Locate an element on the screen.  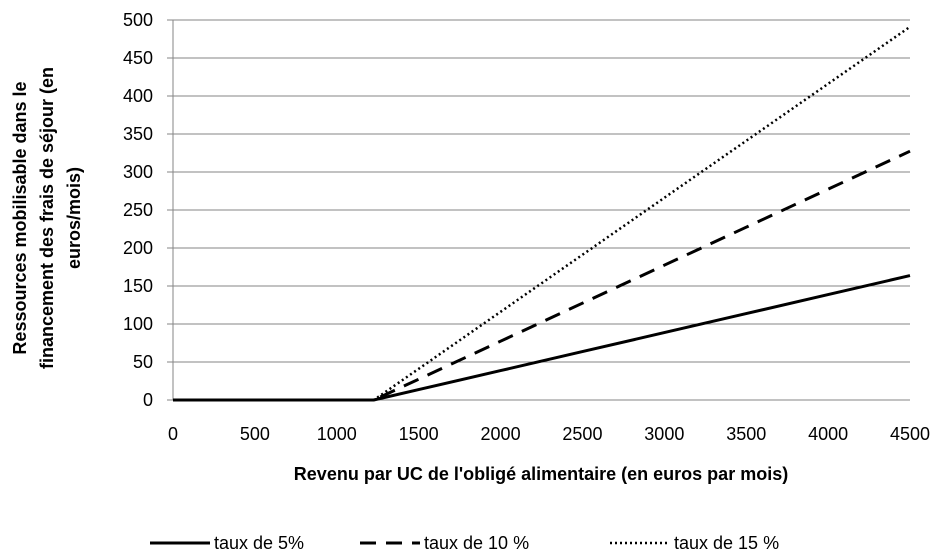
legend-label-1: taux de 5% is located at coordinates (259, 543).